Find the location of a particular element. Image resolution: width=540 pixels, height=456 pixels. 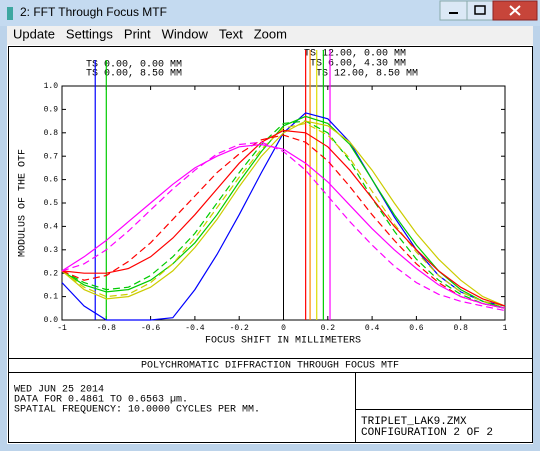

y-tick-label: 0.7 is located at coordinates (51, 156).